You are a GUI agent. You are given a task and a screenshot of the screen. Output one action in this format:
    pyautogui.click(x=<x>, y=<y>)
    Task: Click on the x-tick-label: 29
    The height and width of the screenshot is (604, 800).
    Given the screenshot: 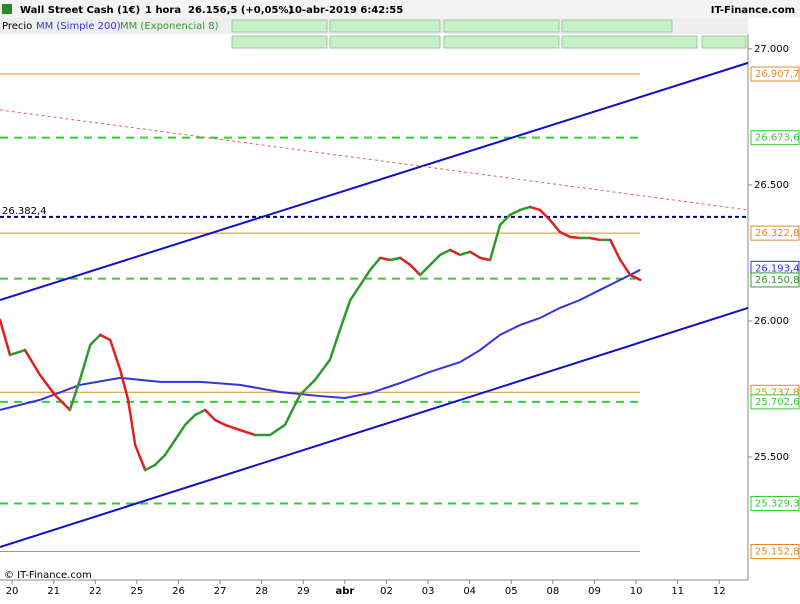 What is the action you would take?
    pyautogui.click(x=303, y=591)
    